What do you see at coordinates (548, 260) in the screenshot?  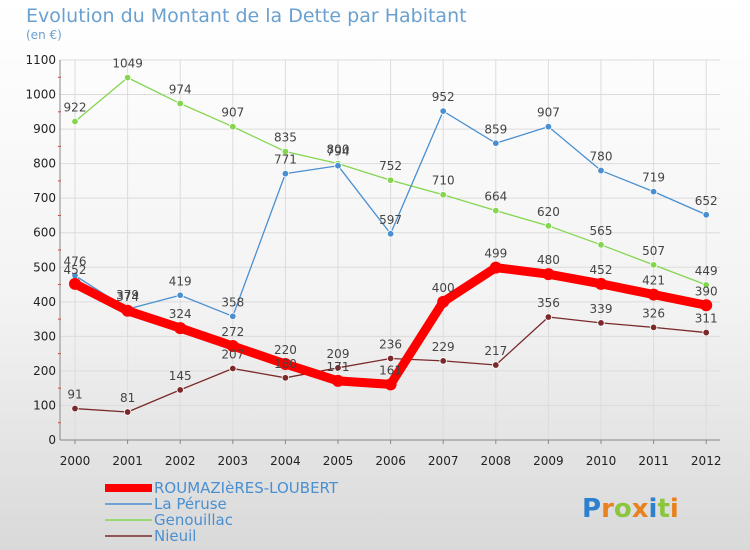 I see `data-label: 480` at bounding box center [548, 260].